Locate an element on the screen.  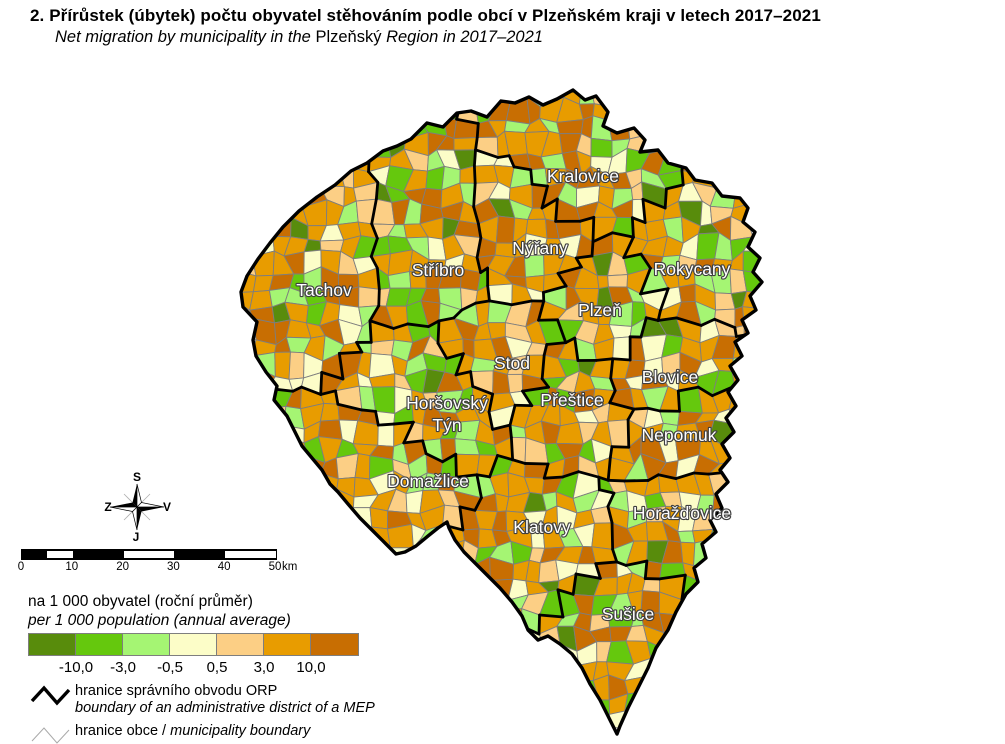
district-label: Tachov is located at coordinates (324, 290).